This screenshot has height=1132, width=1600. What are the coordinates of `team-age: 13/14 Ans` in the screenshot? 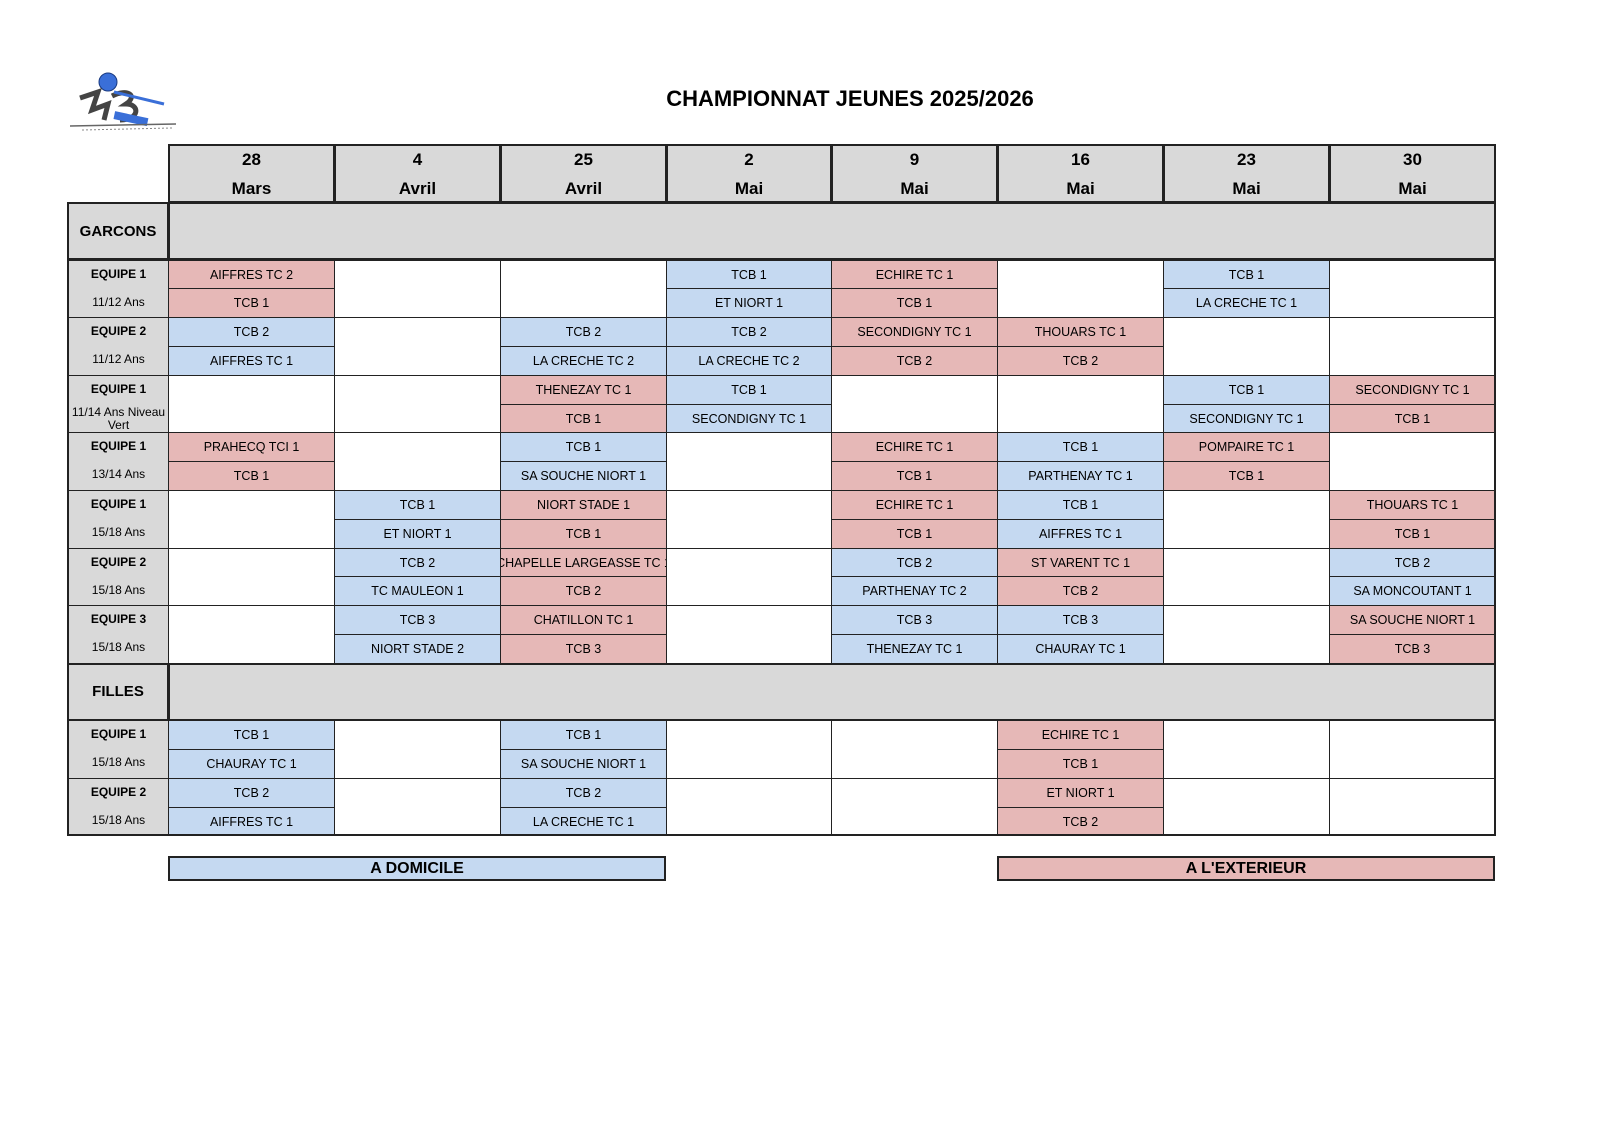 It's located at (118, 474).